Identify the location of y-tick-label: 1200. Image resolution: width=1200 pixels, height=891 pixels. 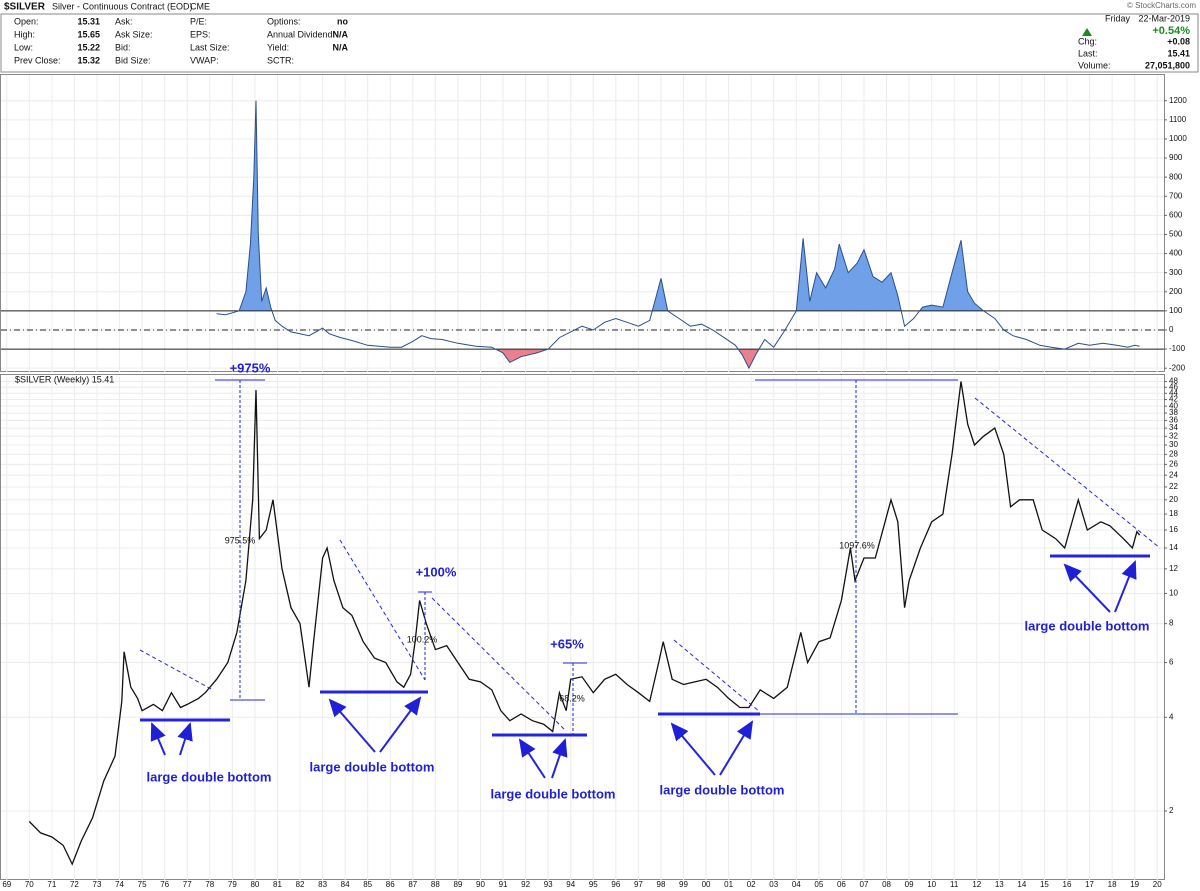
(1178, 100).